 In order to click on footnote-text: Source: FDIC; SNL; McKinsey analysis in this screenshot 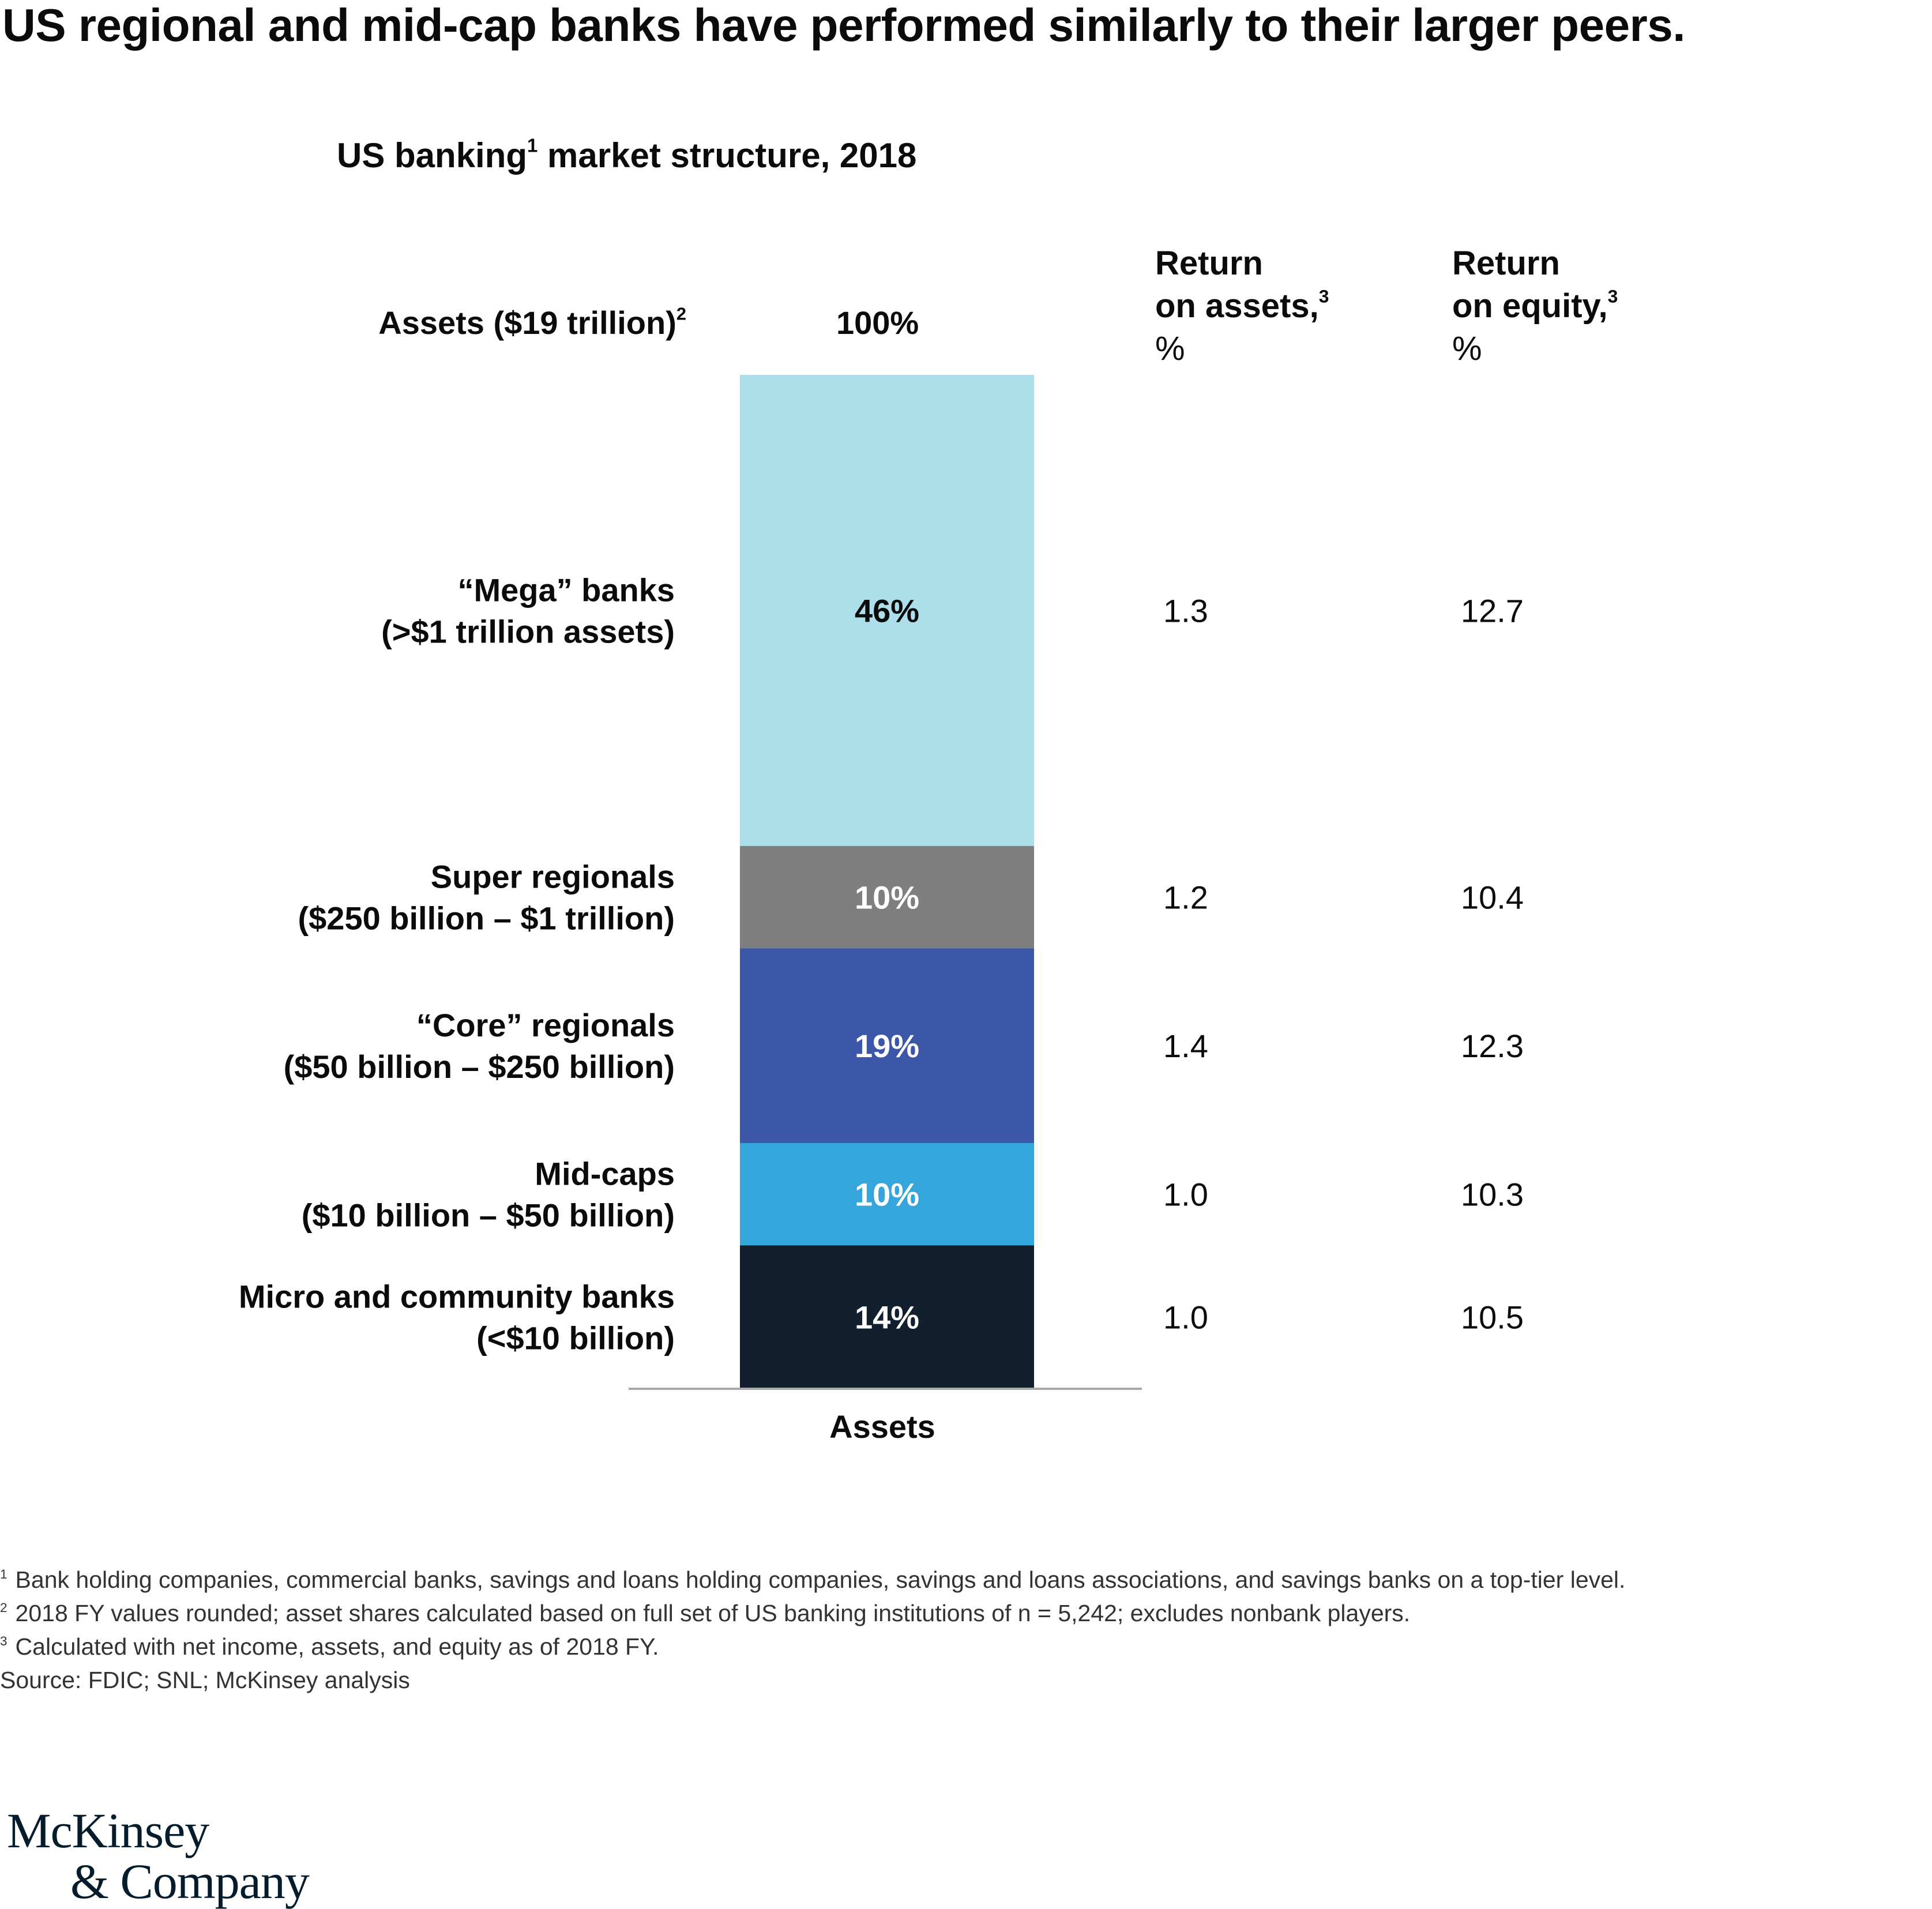, I will do `click(205, 1680)`.